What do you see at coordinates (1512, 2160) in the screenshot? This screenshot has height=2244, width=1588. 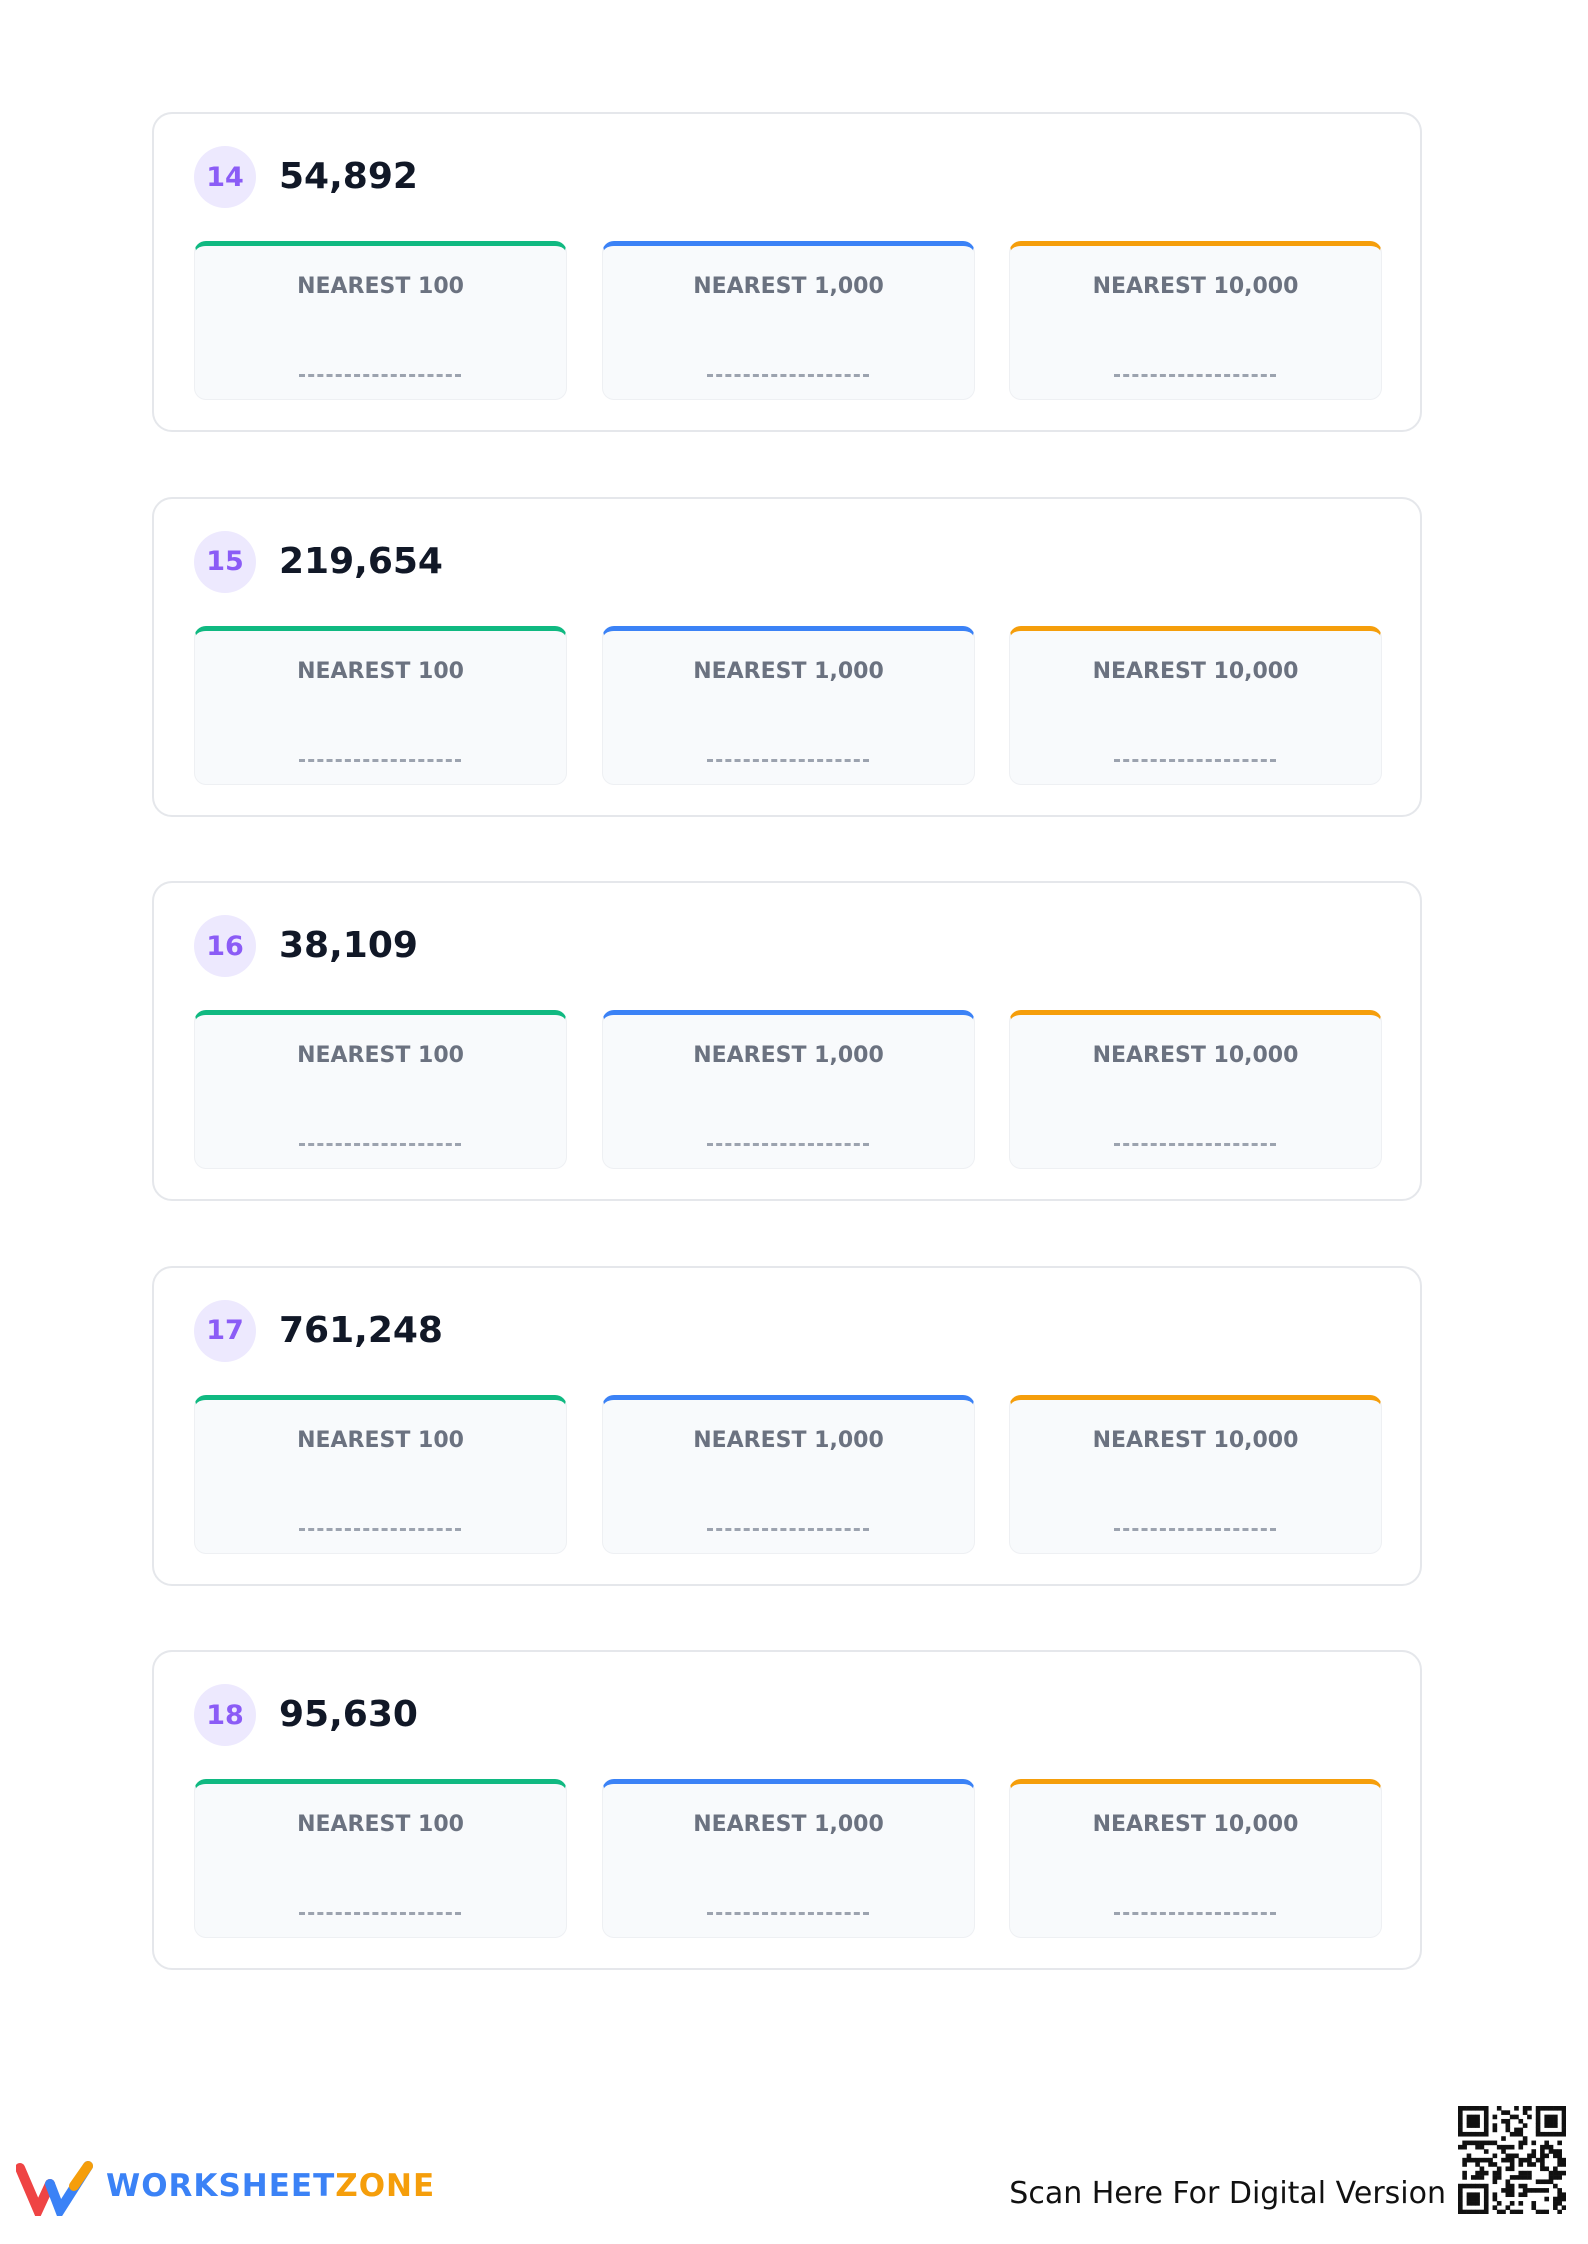 I see `qr-code` at bounding box center [1512, 2160].